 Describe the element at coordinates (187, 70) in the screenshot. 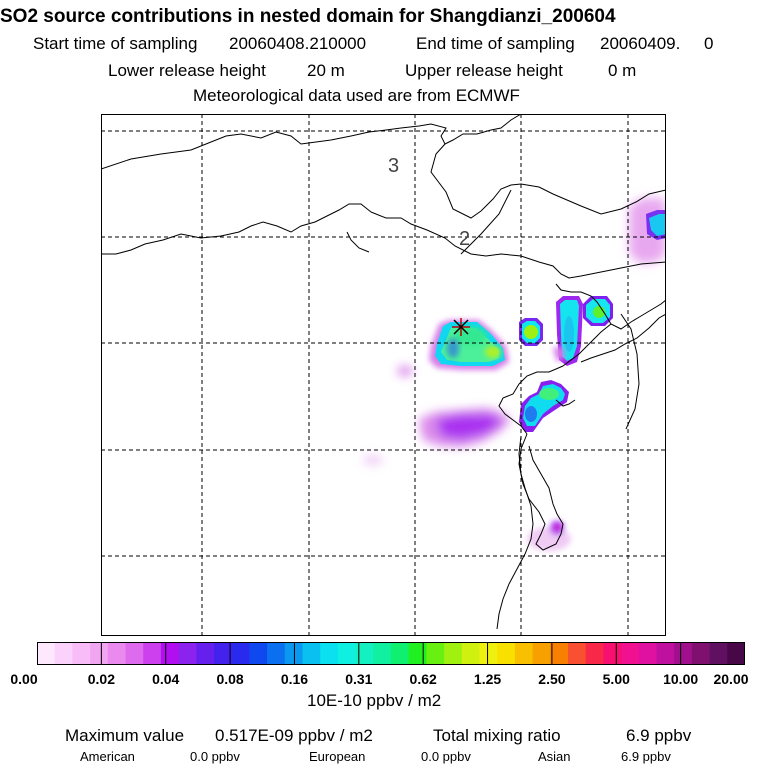

I see `lower-release-label: Lower release height` at that location.